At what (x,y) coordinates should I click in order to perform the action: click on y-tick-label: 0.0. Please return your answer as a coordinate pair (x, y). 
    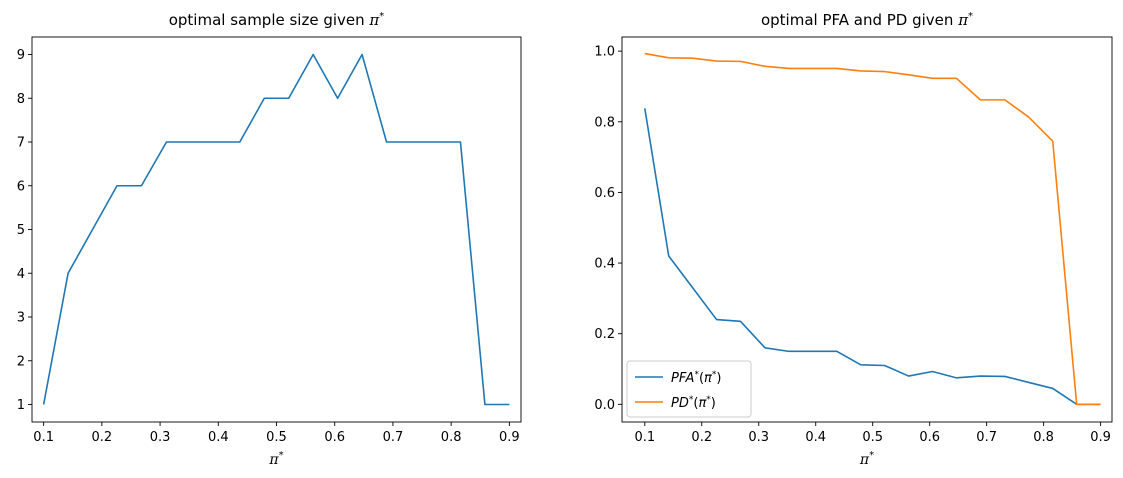
    Looking at the image, I should click on (604, 405).